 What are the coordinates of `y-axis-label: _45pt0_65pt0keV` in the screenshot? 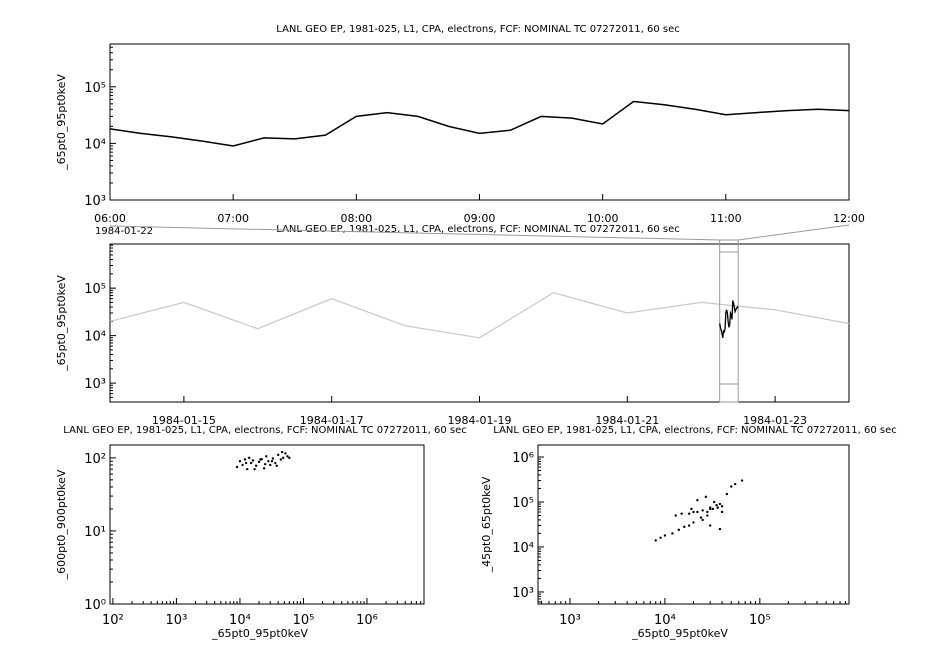 It's located at (486, 524).